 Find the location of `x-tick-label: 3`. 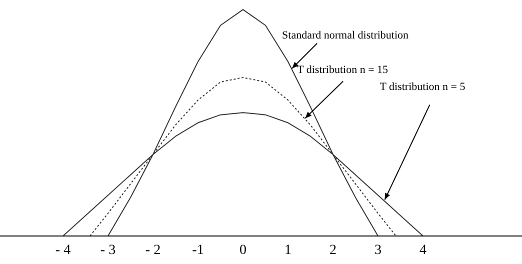

x-tick-label: 3 is located at coordinates (378, 250).